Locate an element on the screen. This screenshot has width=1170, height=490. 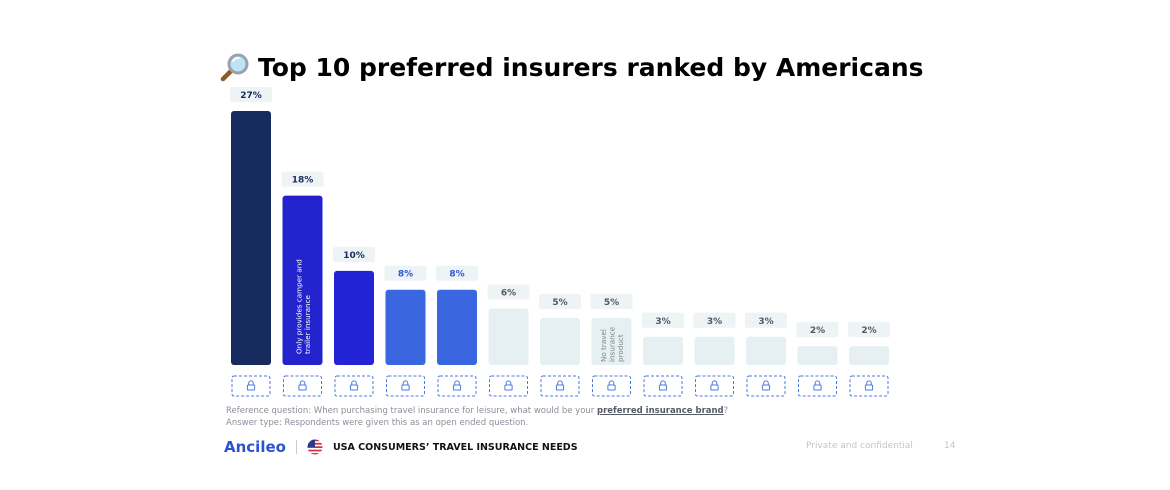
data-label-12: 2% is located at coordinates (817, 331).